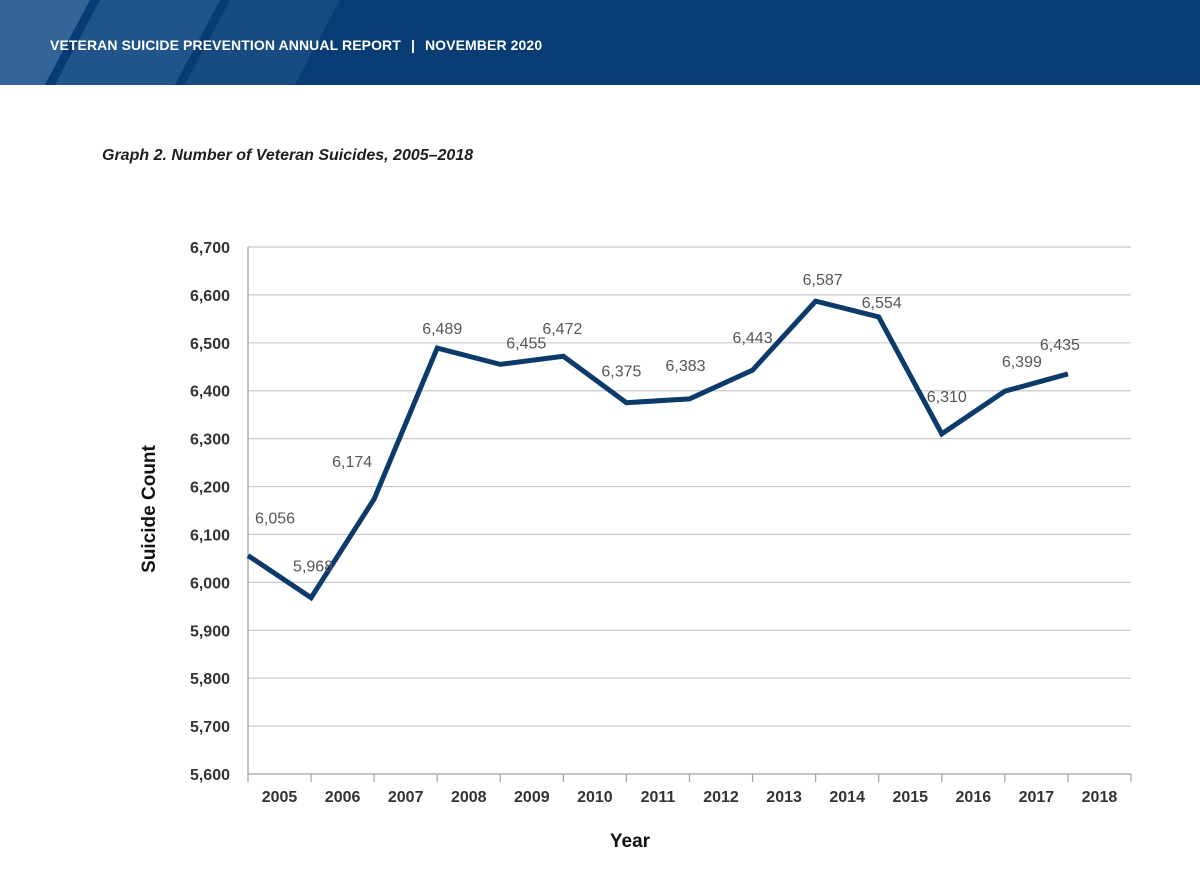 The image size is (1200, 876). What do you see at coordinates (784, 797) in the screenshot?
I see `x-tick-label: 2013` at bounding box center [784, 797].